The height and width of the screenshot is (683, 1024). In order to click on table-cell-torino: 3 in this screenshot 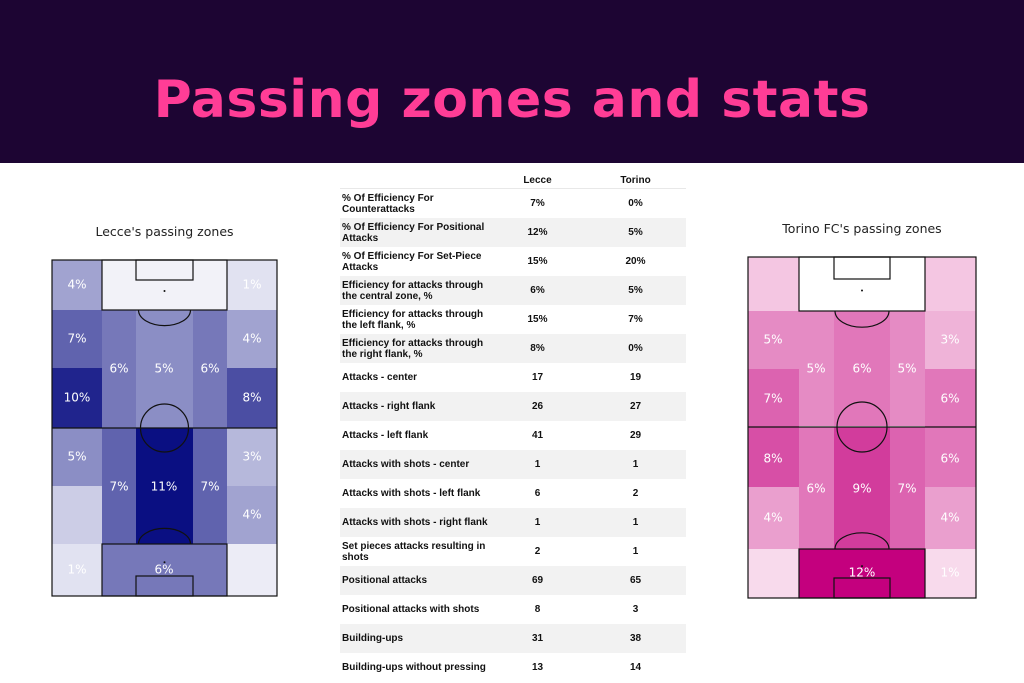, I will do `click(635, 609)`.